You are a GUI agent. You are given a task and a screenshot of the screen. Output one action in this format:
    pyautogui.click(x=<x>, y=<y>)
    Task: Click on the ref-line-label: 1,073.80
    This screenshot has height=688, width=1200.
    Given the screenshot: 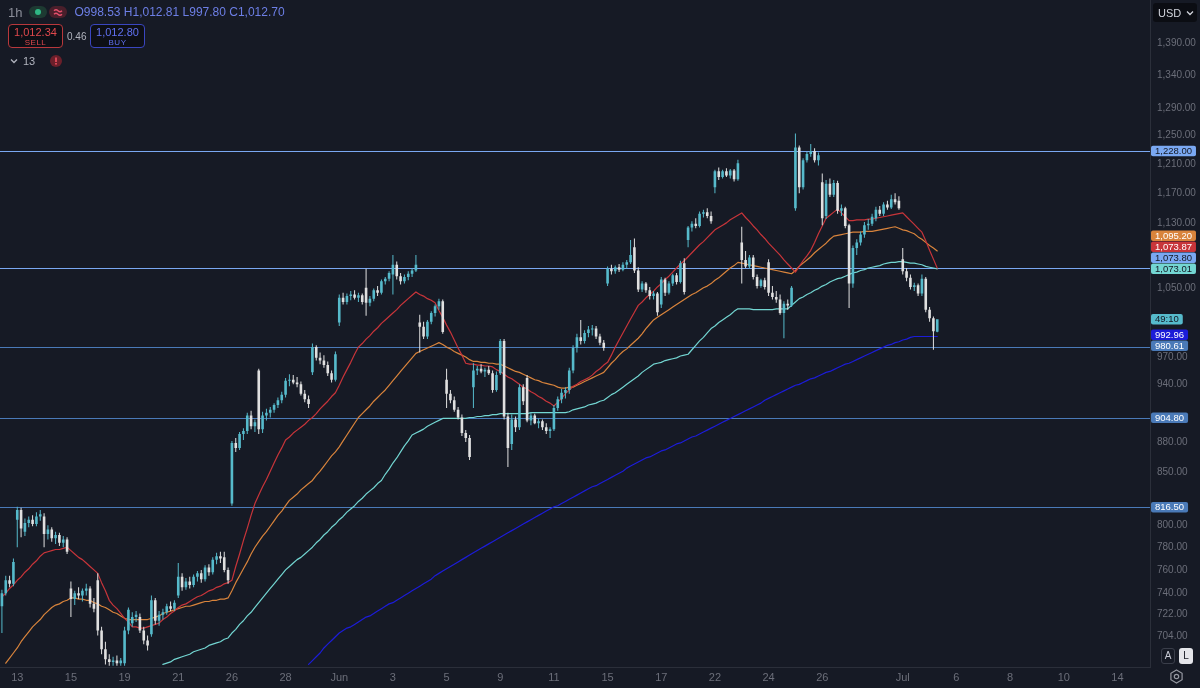 What is the action you would take?
    pyautogui.click(x=1173, y=257)
    